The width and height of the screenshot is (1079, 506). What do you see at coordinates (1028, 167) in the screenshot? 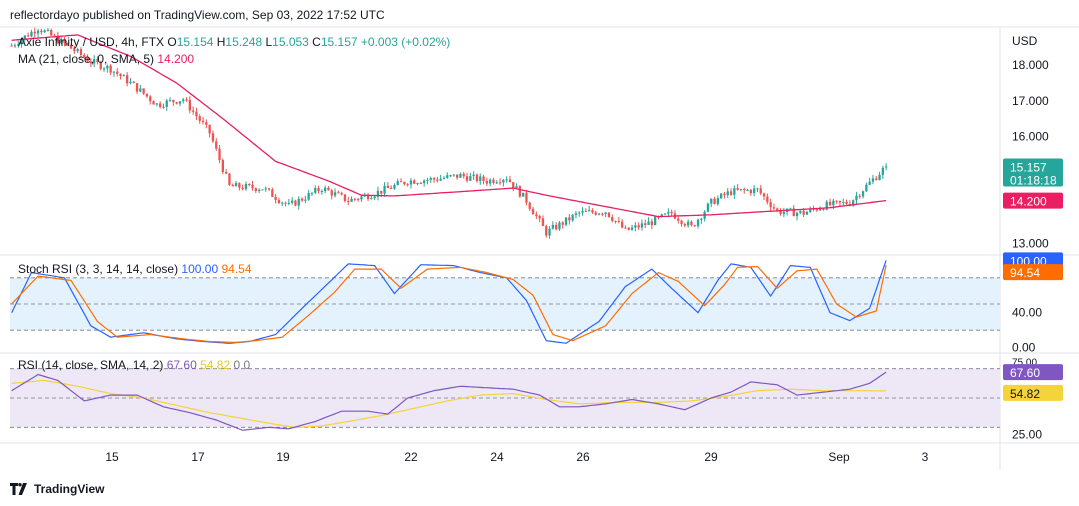
I see `price-badge-text: 15.157` at bounding box center [1028, 167].